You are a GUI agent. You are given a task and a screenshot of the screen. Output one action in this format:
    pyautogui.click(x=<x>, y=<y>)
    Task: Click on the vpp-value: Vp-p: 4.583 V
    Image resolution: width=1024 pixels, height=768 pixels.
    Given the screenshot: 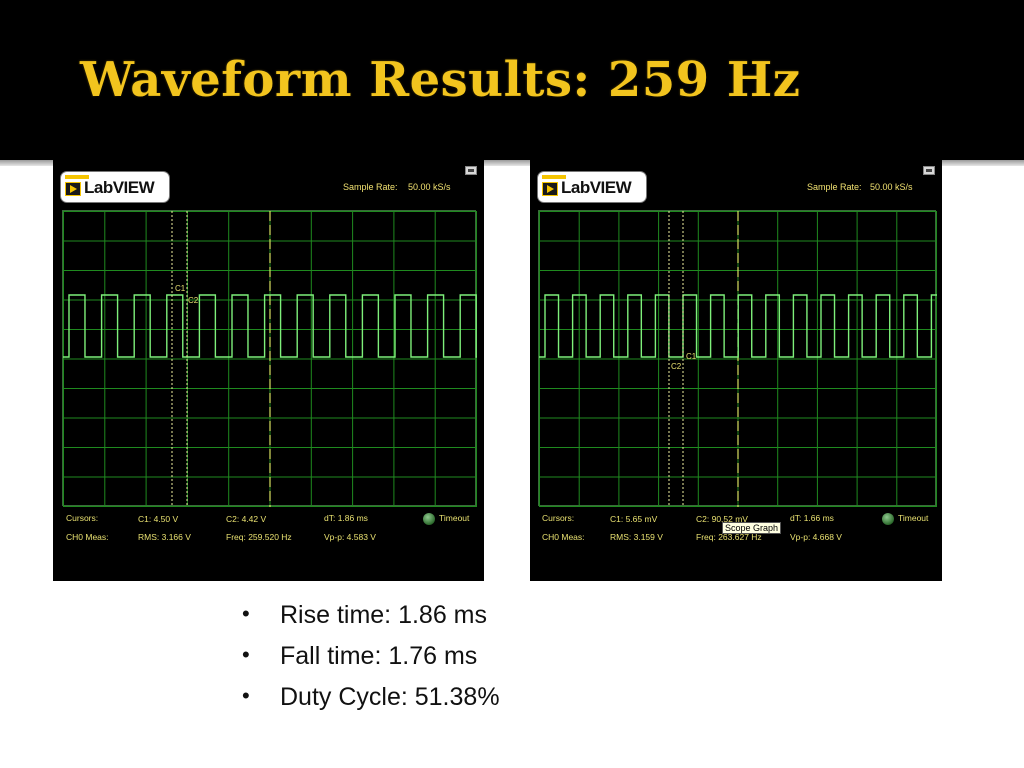 What is the action you would take?
    pyautogui.click(x=350, y=537)
    